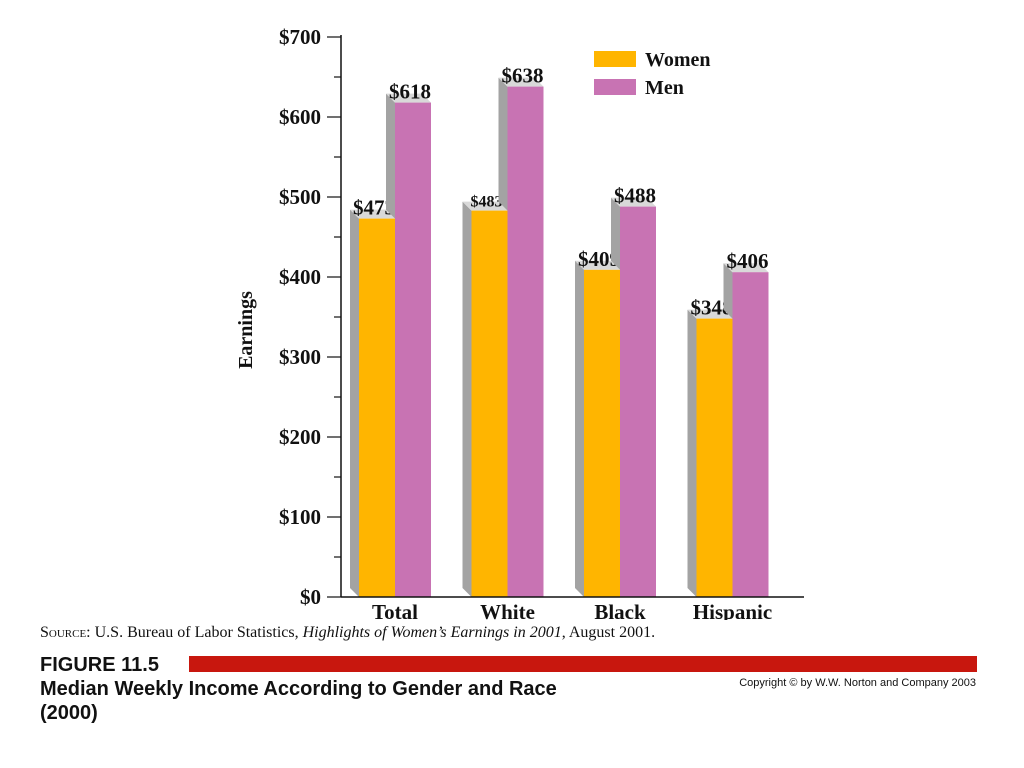 The width and height of the screenshot is (1024, 768). I want to click on bar-men-black, so click(638, 401).